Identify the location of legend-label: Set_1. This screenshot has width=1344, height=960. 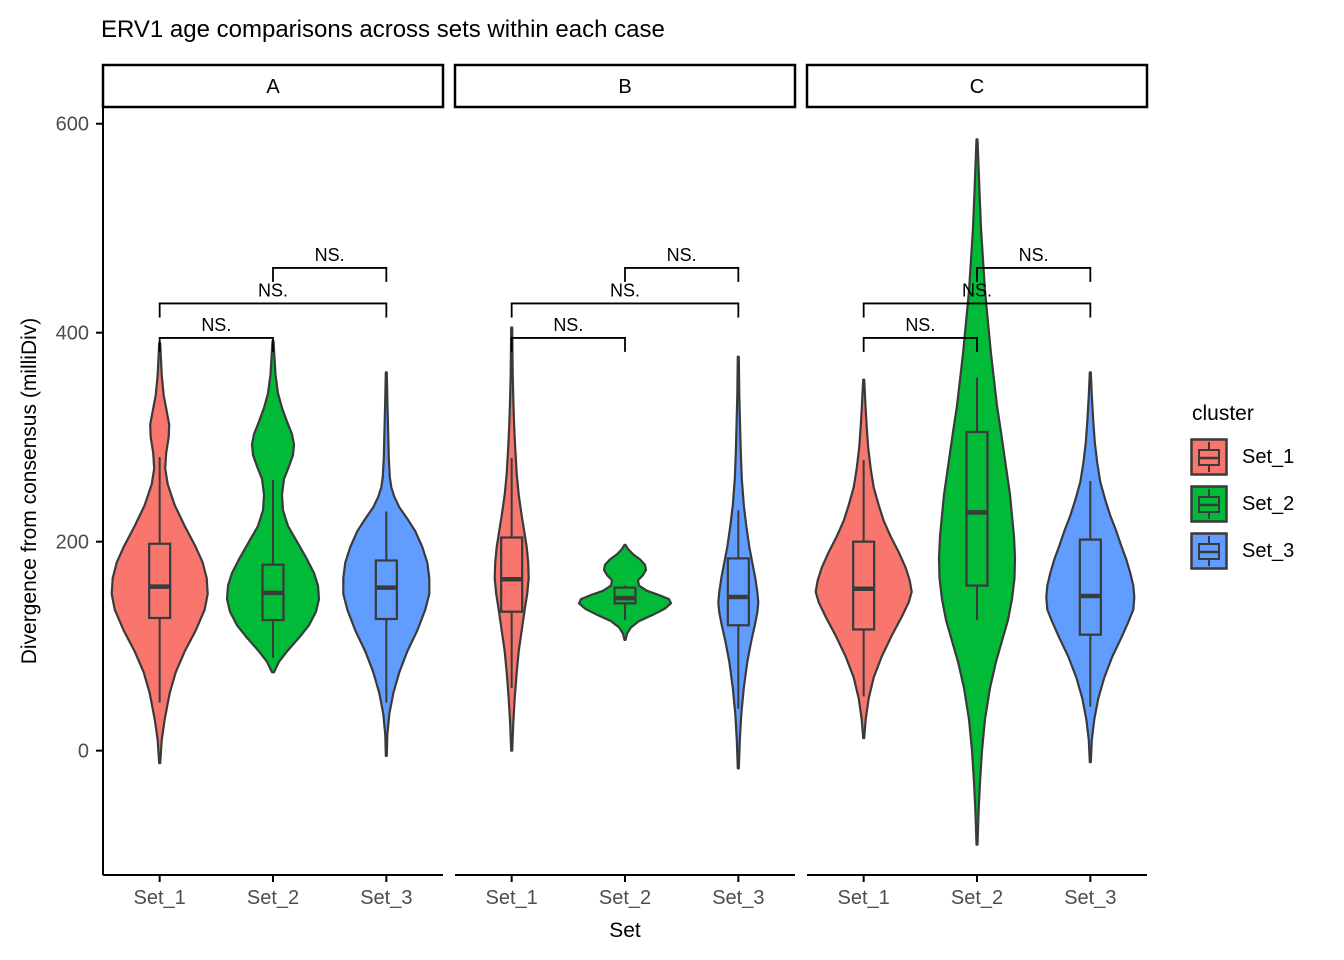
(1268, 456).